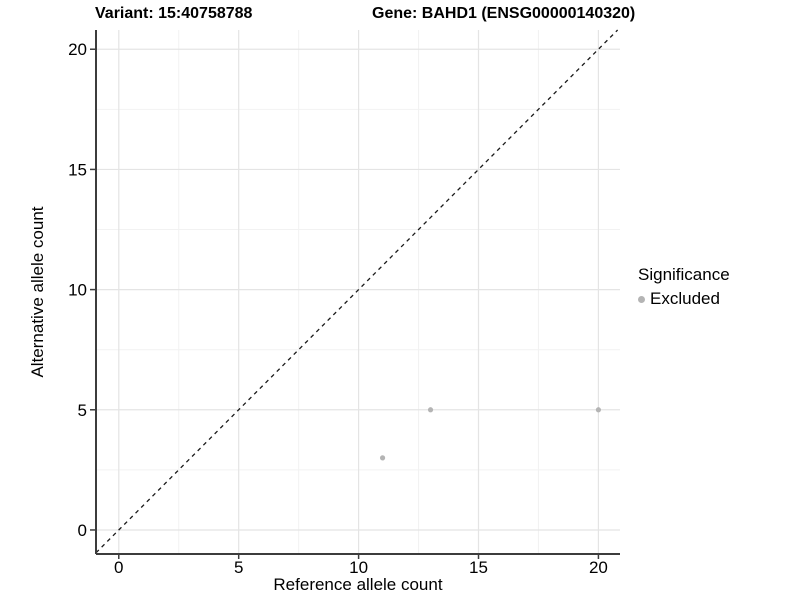 This screenshot has width=800, height=600. I want to click on x-tick-label: 15, so click(478, 567).